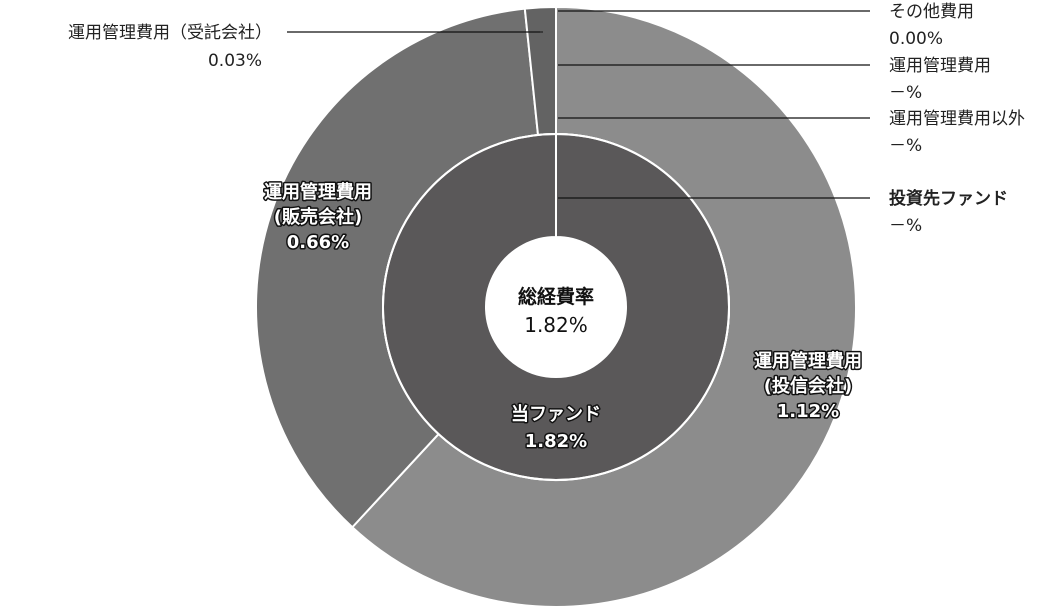  I want to click on outer-value-trust: 1.12%, so click(808, 411).